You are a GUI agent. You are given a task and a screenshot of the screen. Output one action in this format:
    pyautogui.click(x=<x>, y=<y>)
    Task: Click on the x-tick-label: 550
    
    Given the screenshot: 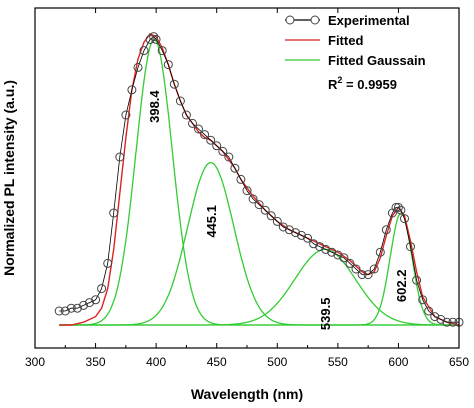 What is the action you would take?
    pyautogui.click(x=338, y=362)
    